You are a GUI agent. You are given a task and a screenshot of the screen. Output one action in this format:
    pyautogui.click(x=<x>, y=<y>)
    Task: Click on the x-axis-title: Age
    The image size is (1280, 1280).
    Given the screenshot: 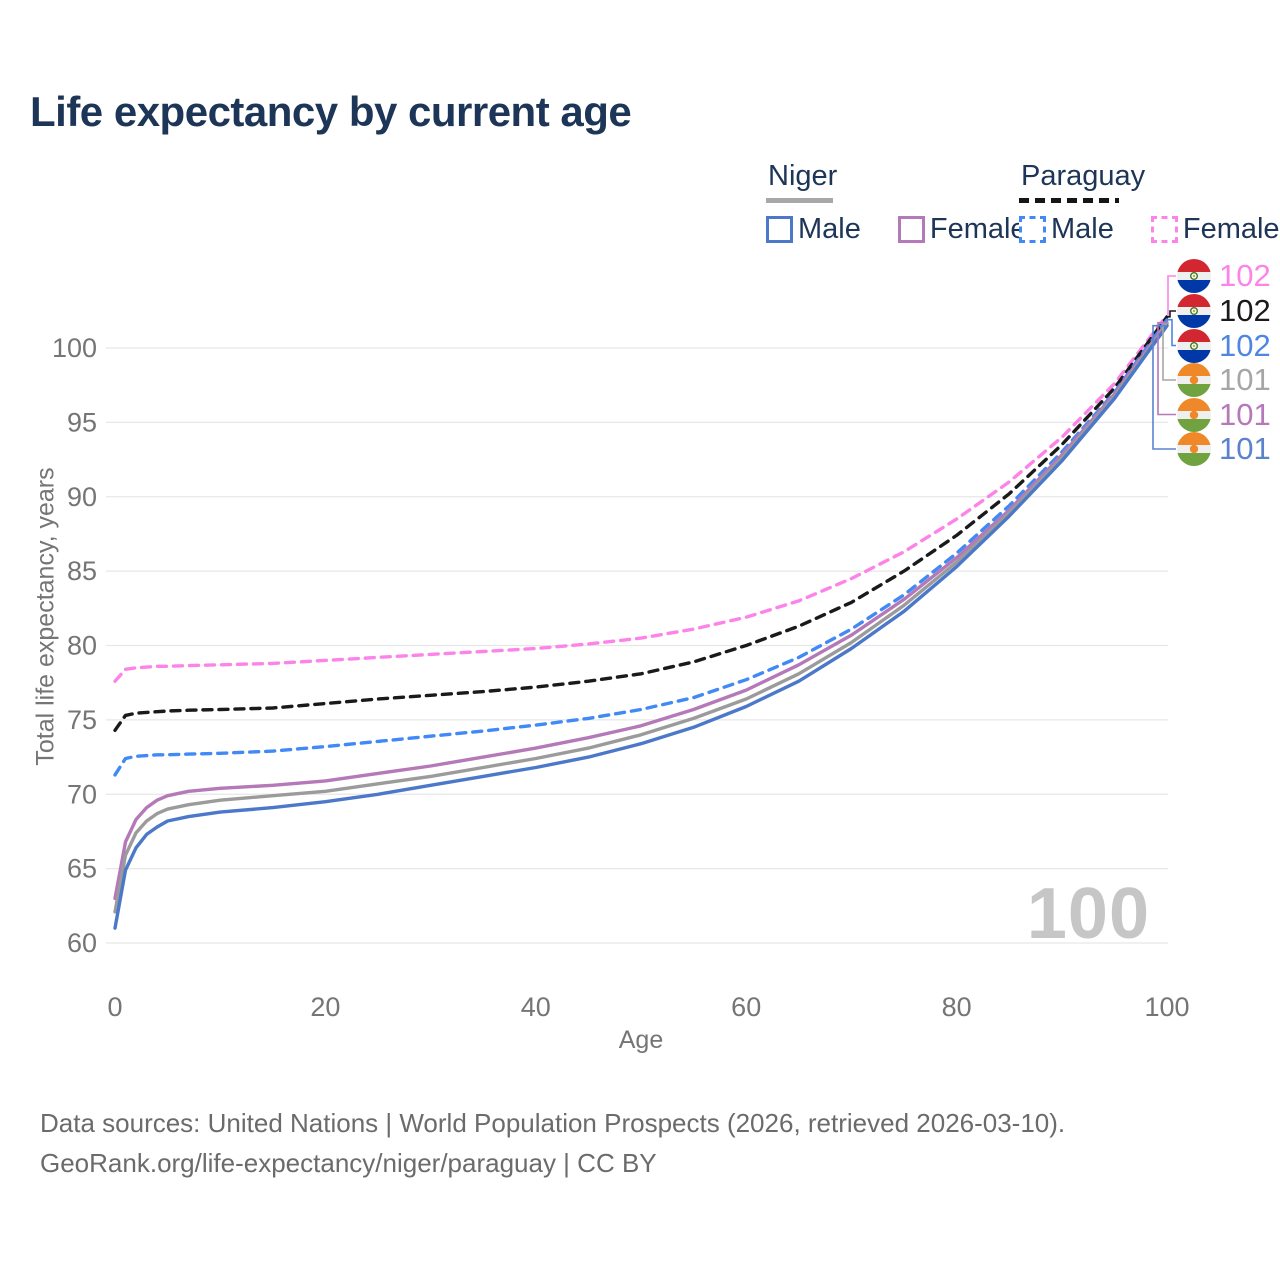 What is the action you would take?
    pyautogui.click(x=641, y=1040)
    